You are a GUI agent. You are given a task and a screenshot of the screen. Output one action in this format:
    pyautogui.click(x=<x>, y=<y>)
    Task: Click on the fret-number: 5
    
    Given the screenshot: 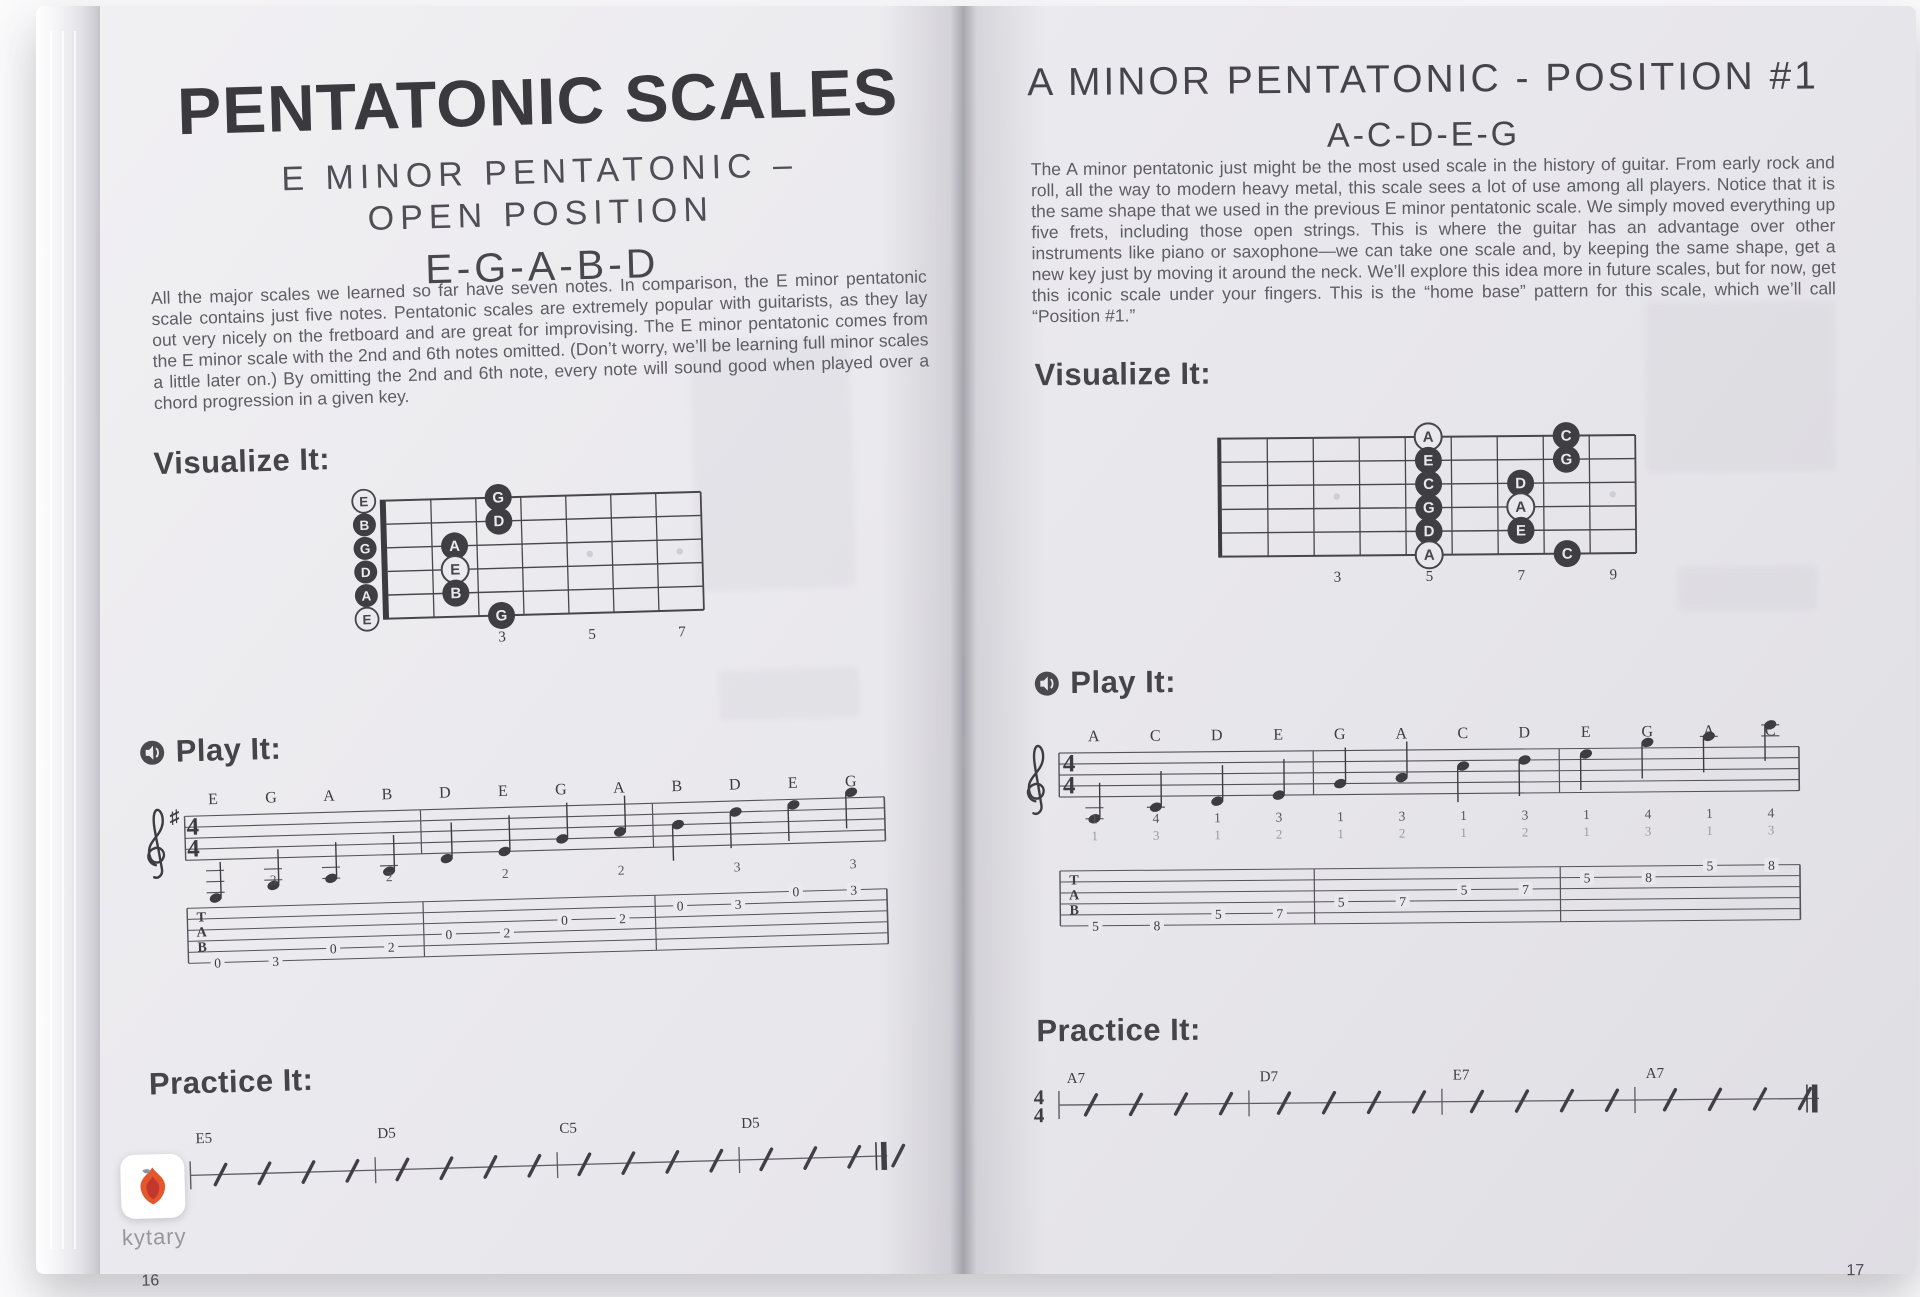 What is the action you would take?
    pyautogui.click(x=592, y=635)
    